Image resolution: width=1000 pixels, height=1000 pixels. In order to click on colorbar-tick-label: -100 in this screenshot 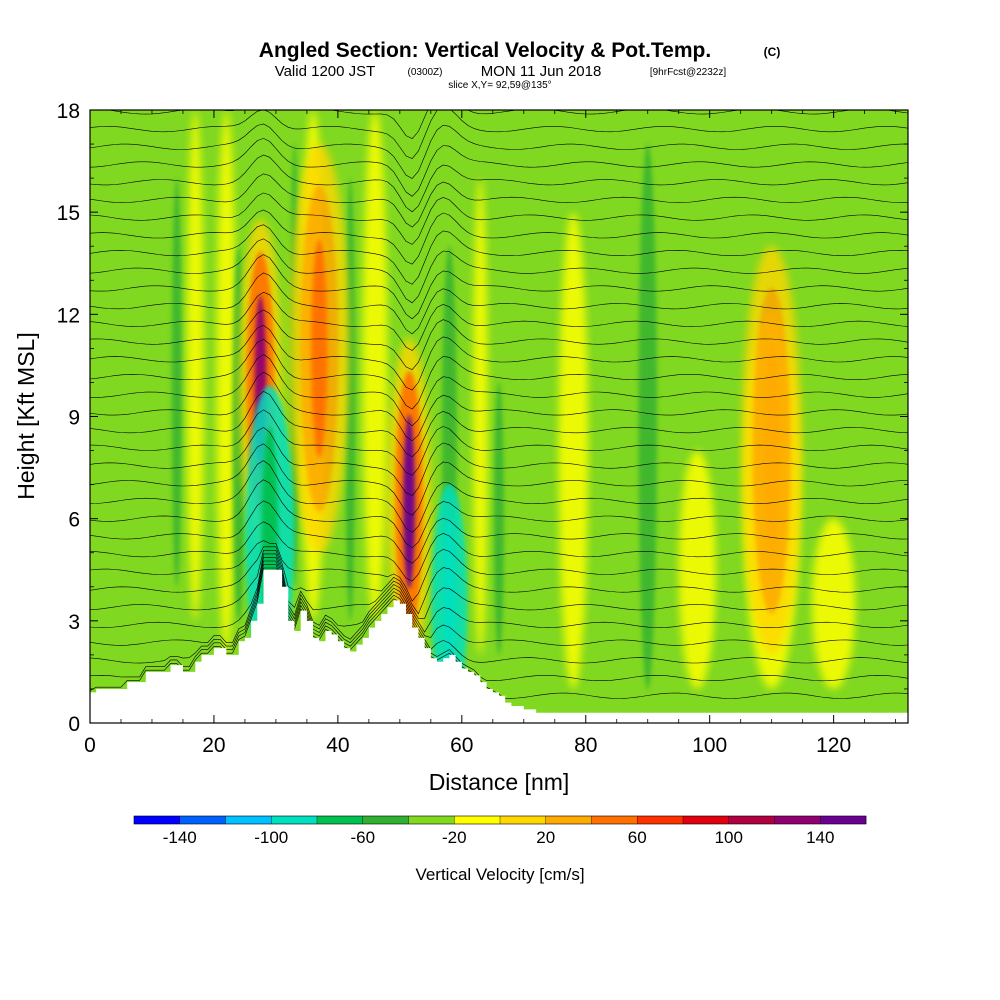, I will do `click(271, 837)`.